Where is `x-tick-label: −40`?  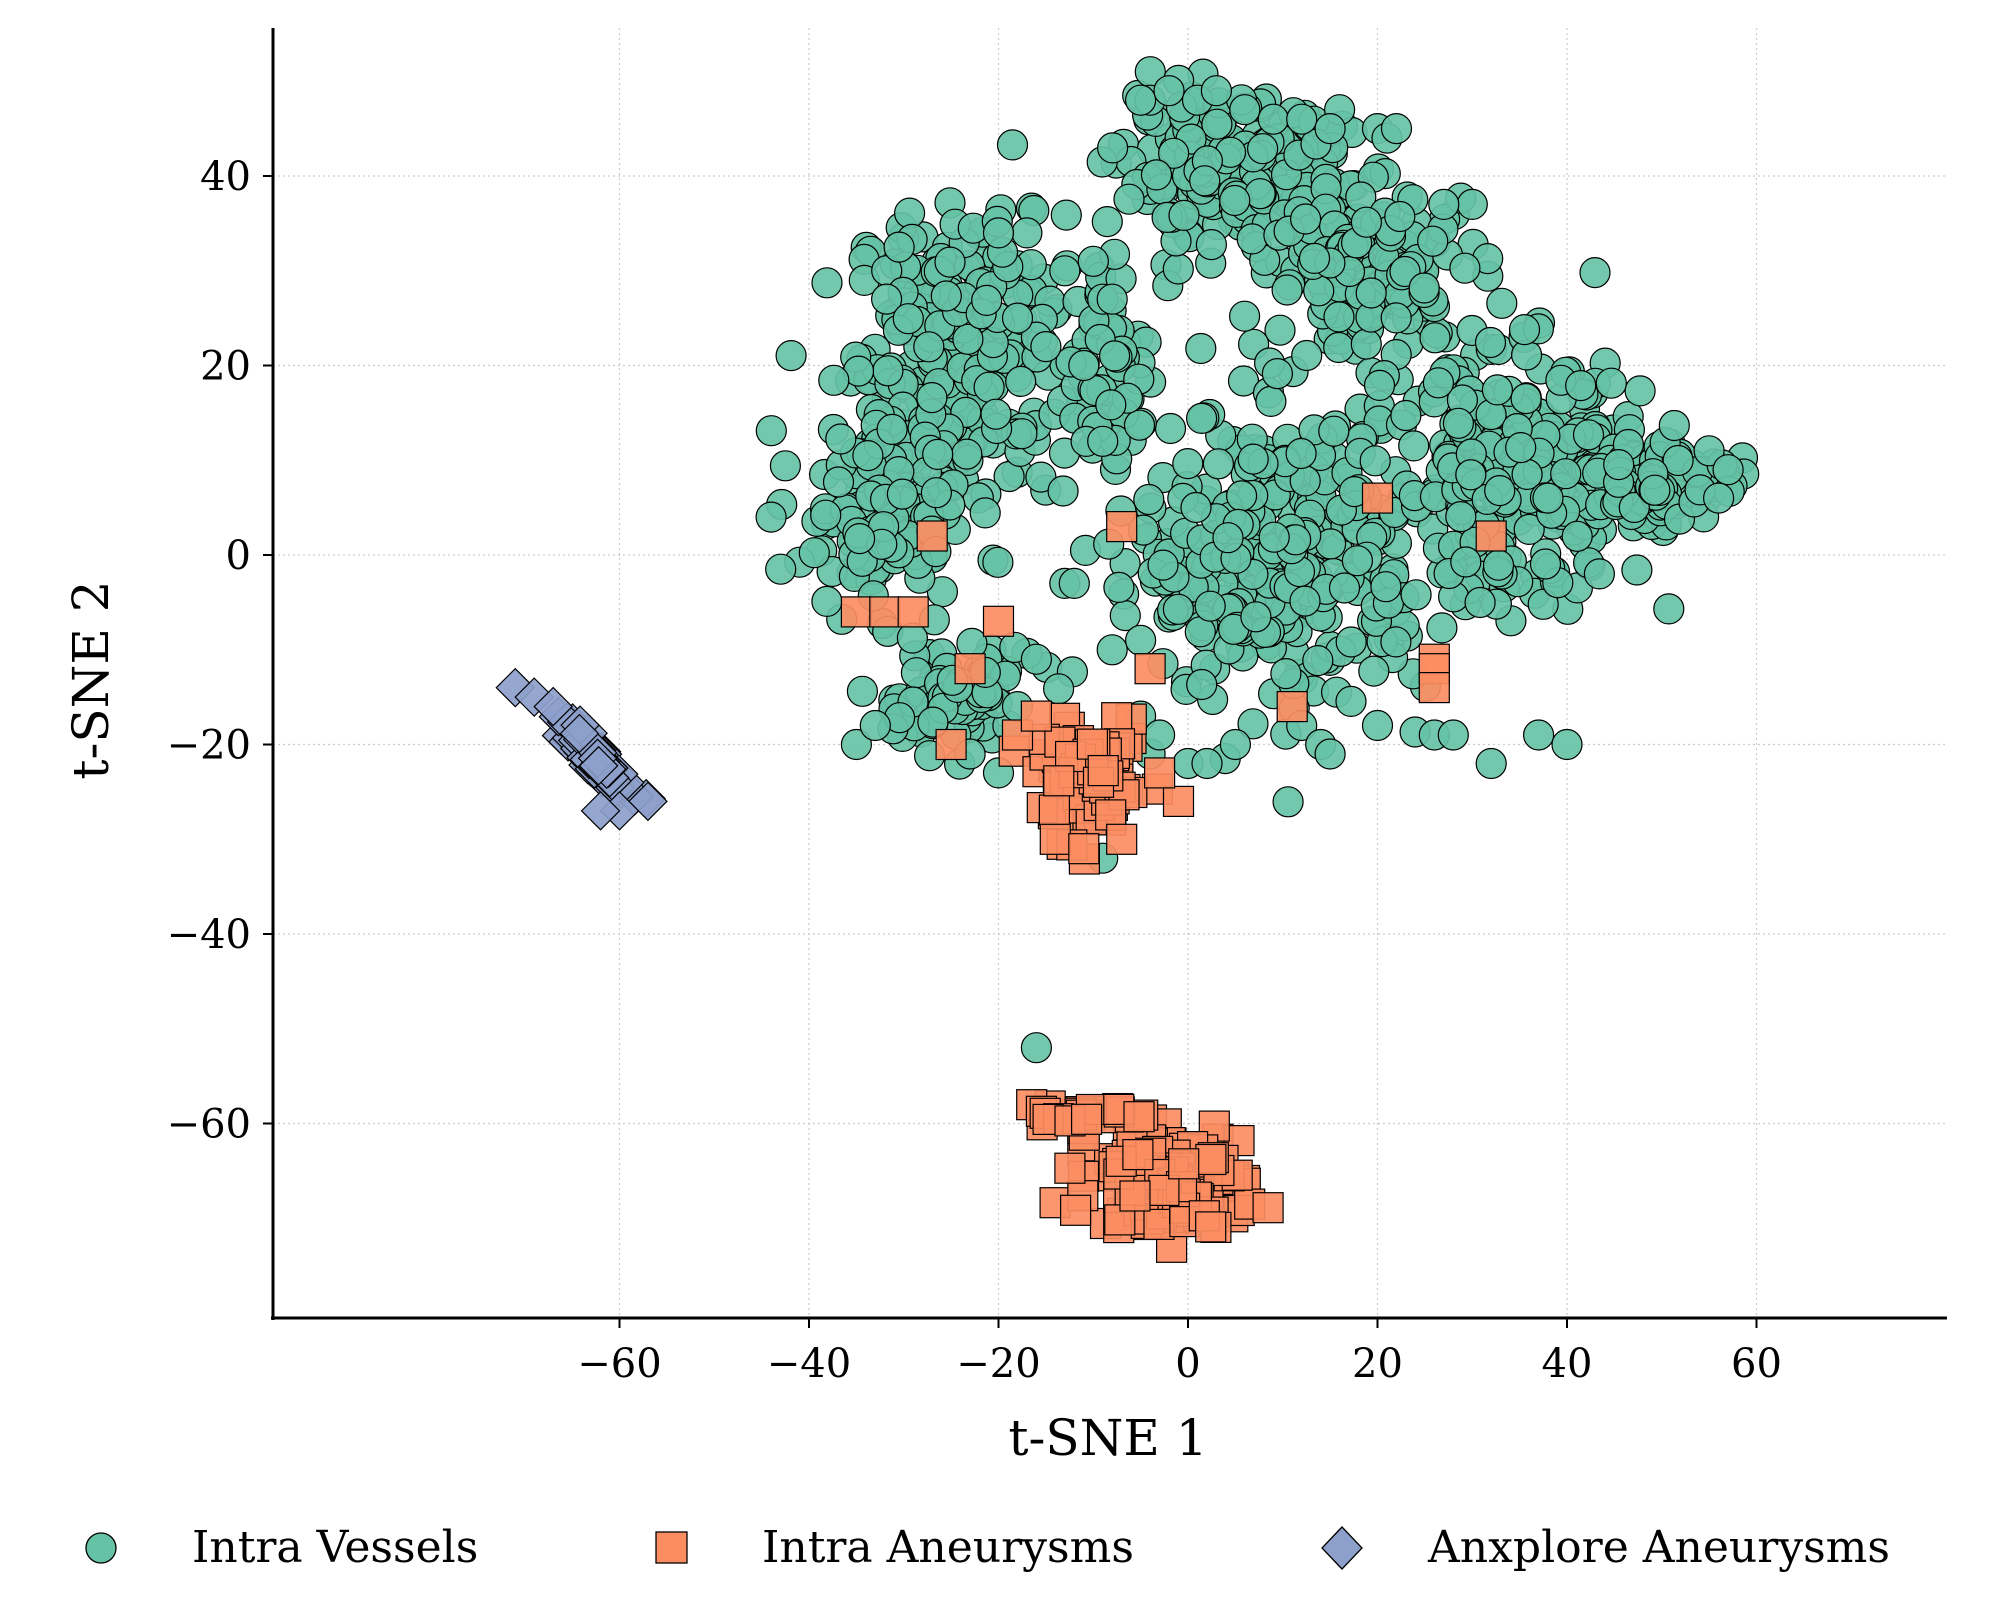 x-tick-label: −40 is located at coordinates (809, 1364).